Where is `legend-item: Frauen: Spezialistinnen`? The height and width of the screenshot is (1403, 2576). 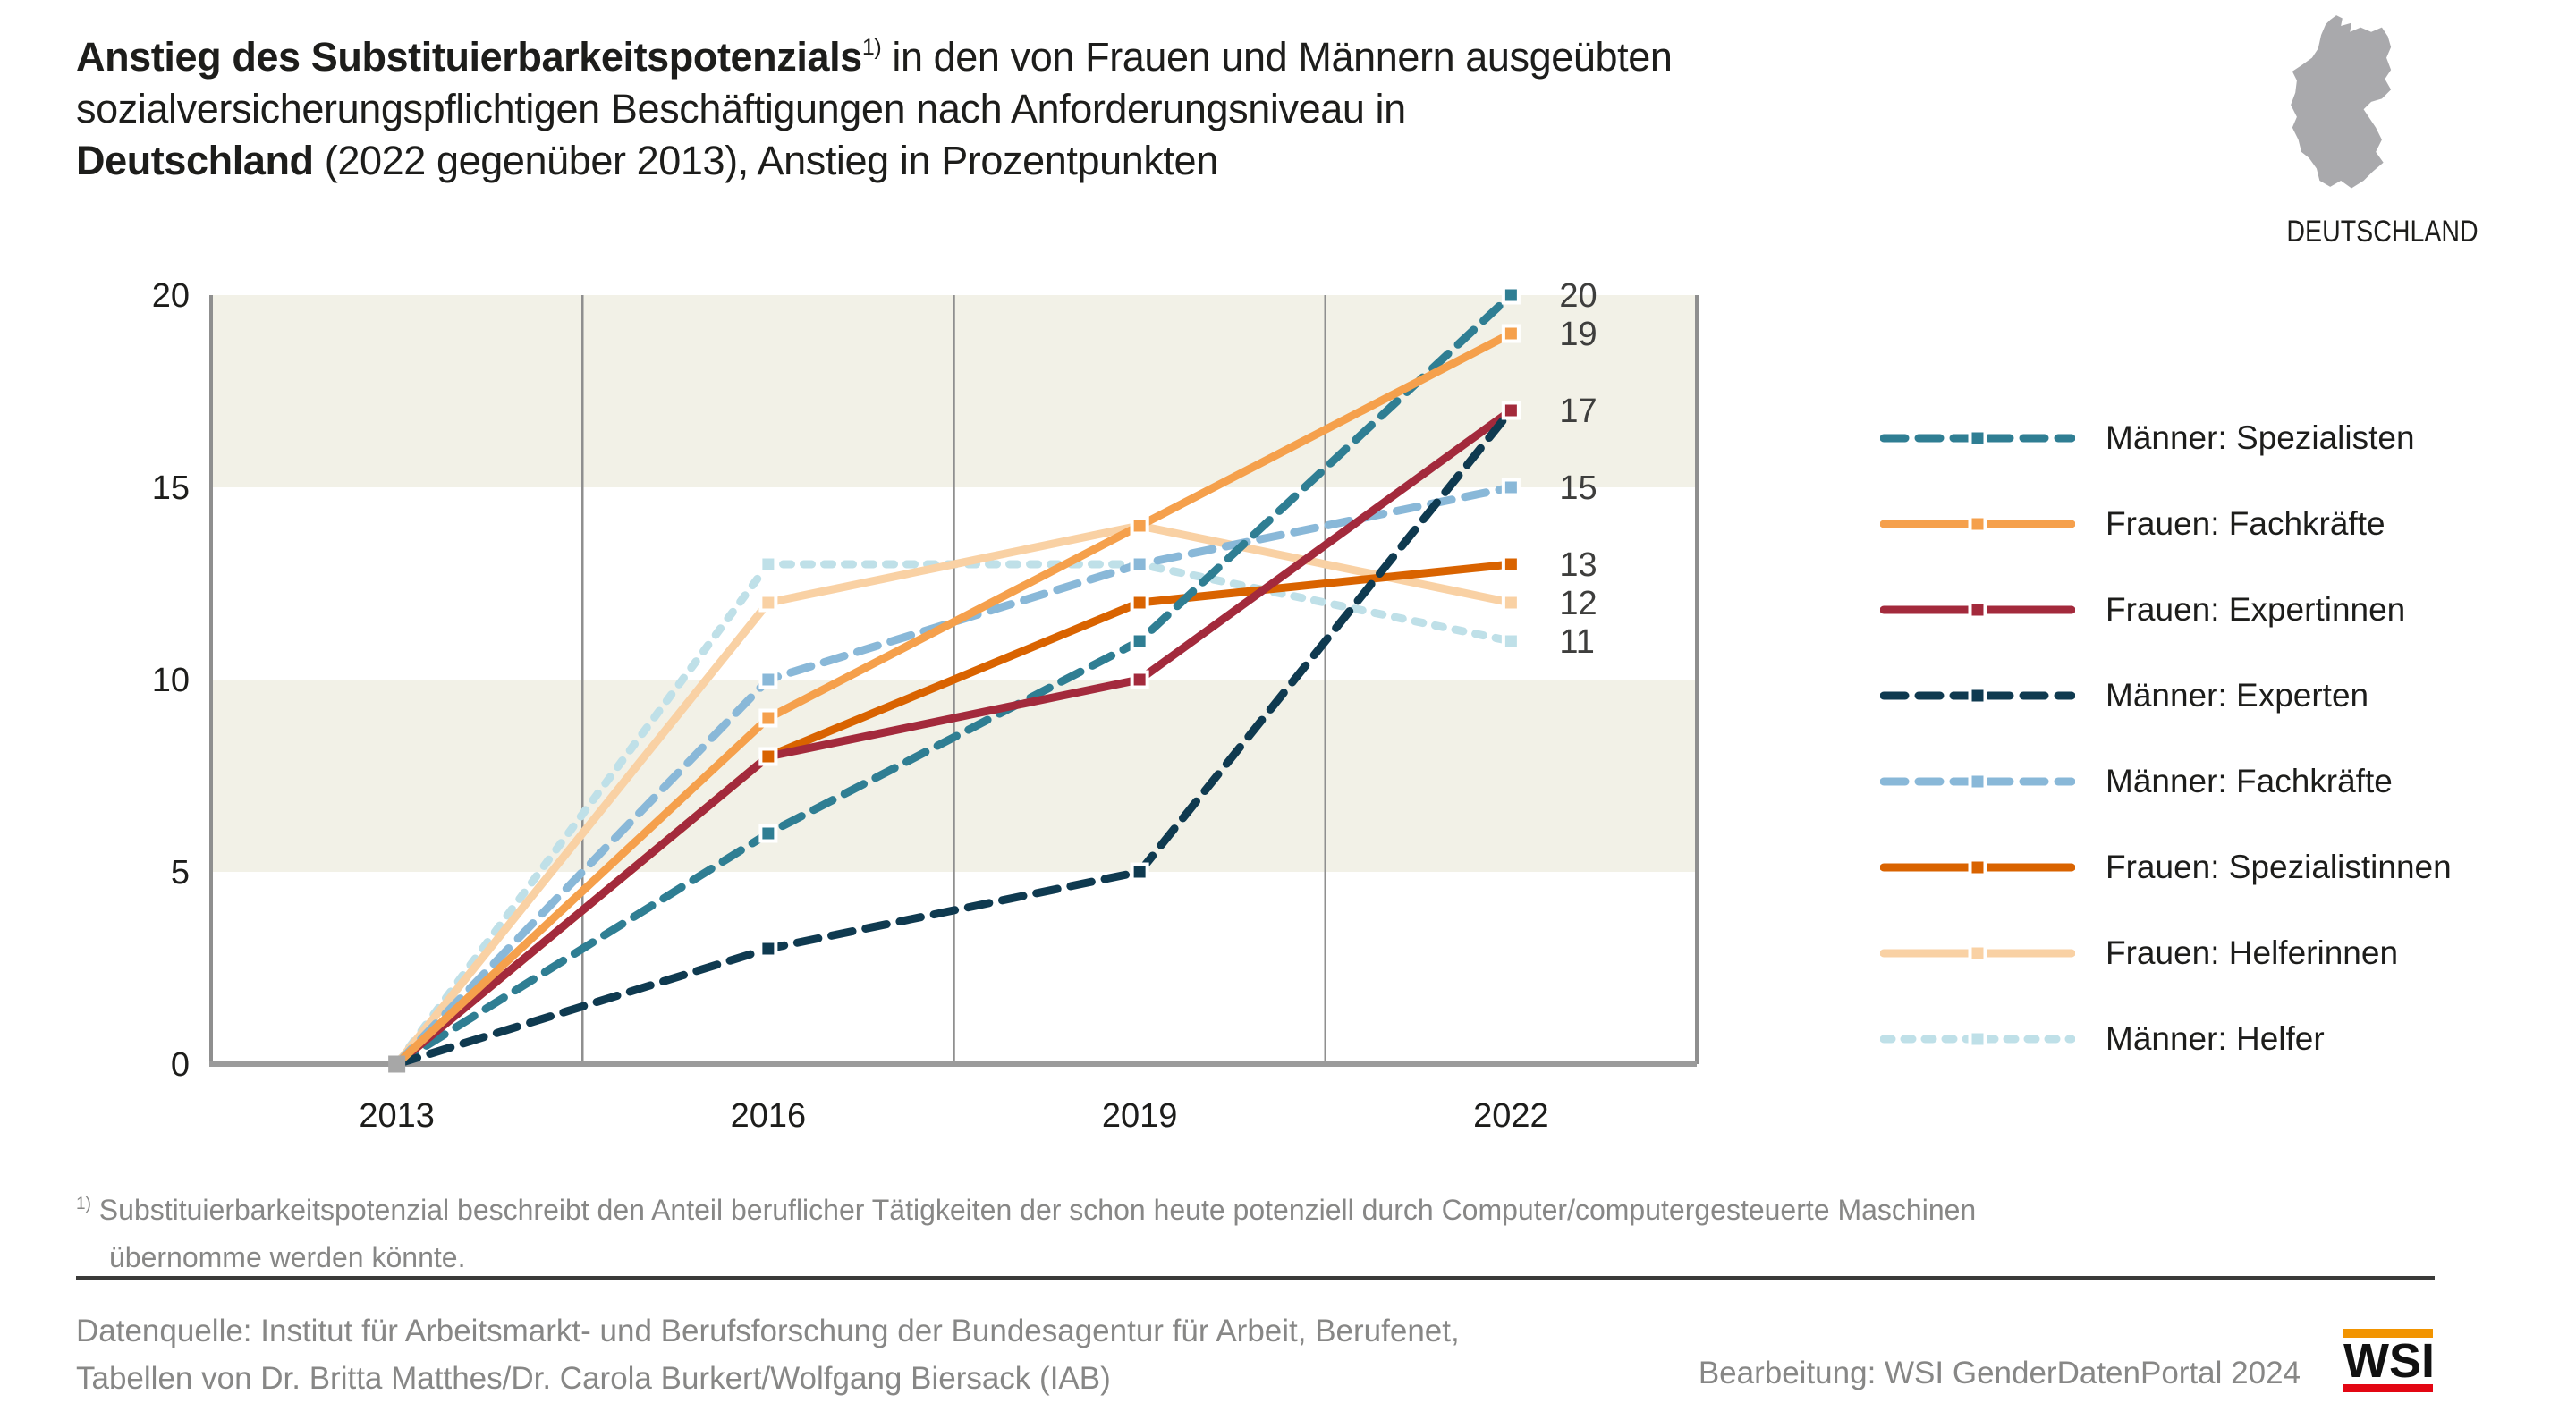
legend-item: Frauen: Spezialistinnen is located at coordinates (2166, 867).